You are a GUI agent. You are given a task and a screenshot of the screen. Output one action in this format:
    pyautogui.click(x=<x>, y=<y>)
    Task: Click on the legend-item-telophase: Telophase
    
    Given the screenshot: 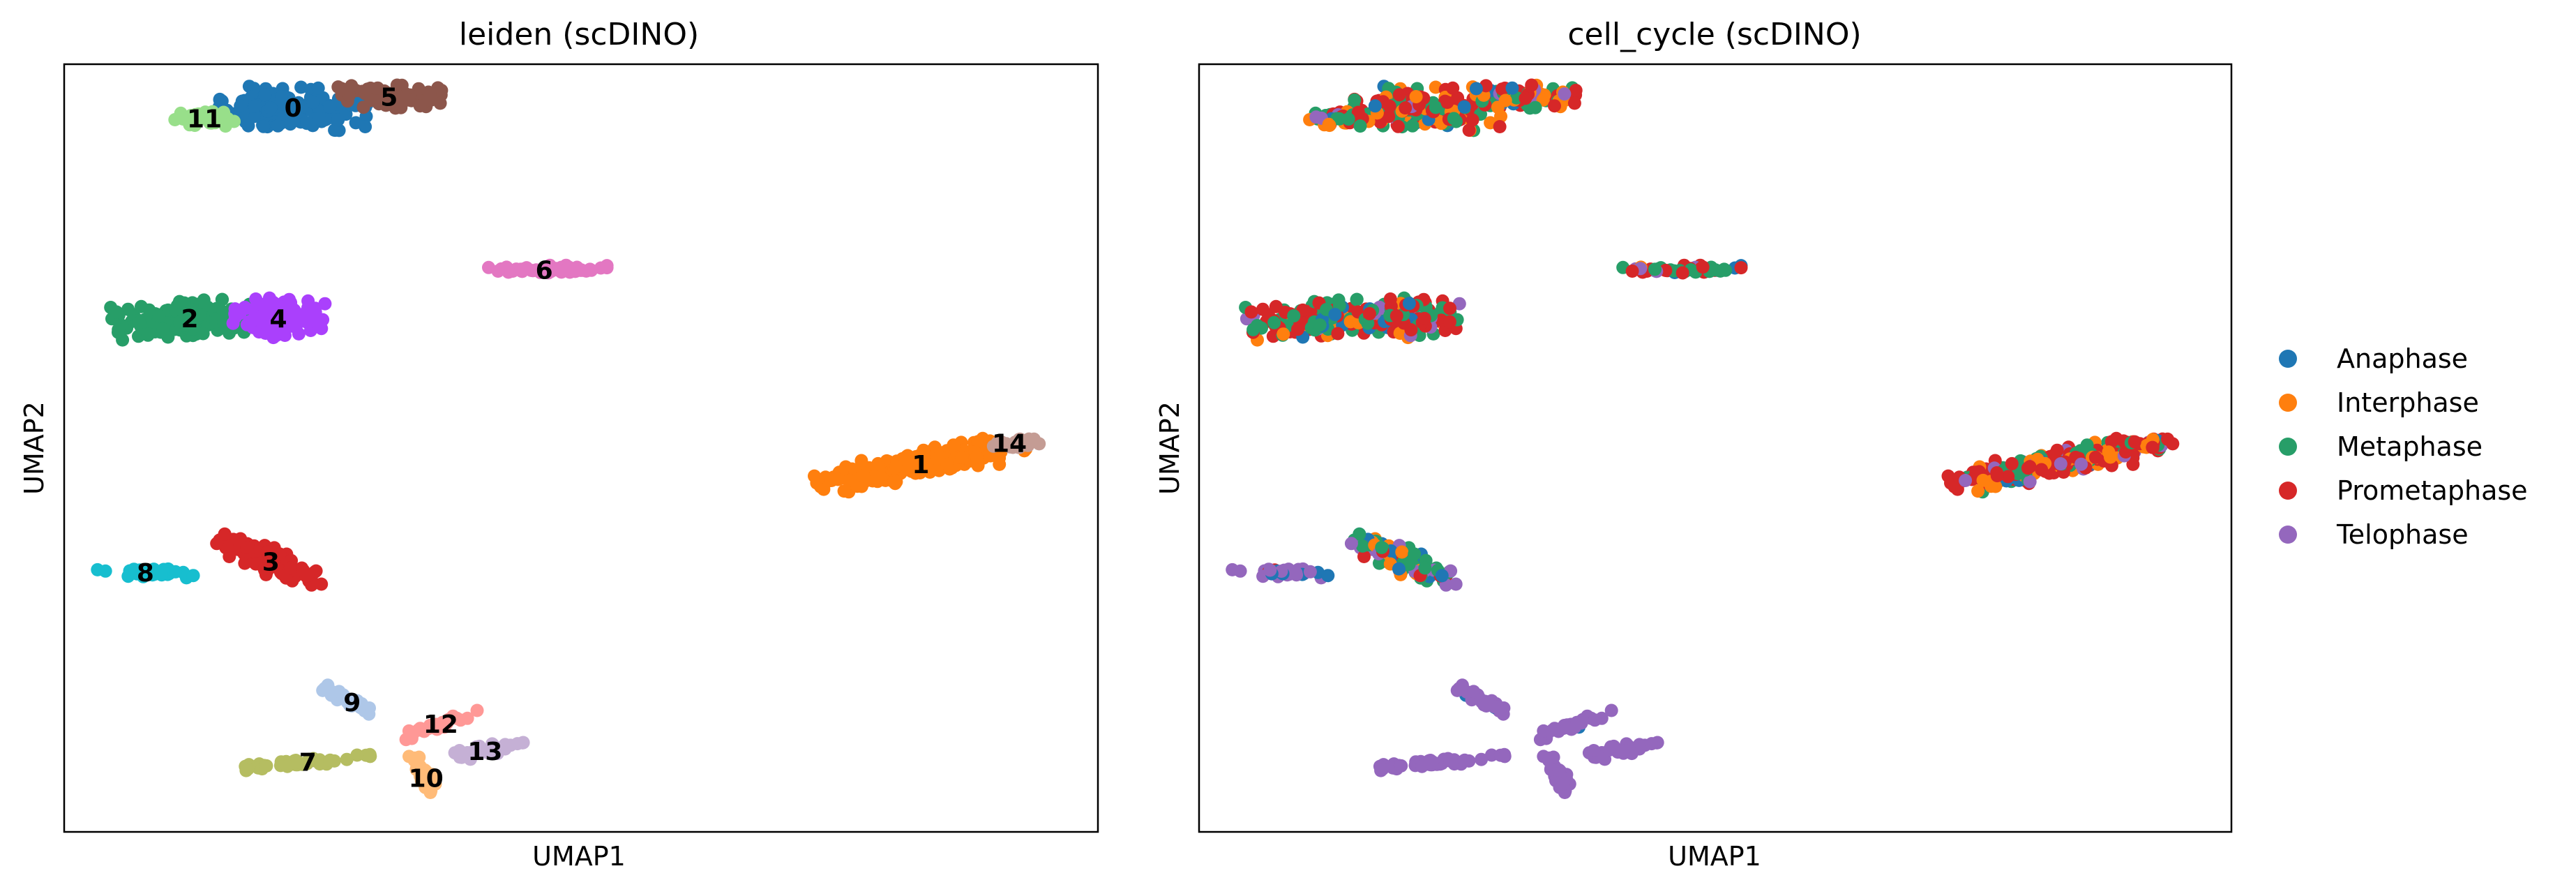 What is the action you would take?
    pyautogui.click(x=2374, y=534)
    